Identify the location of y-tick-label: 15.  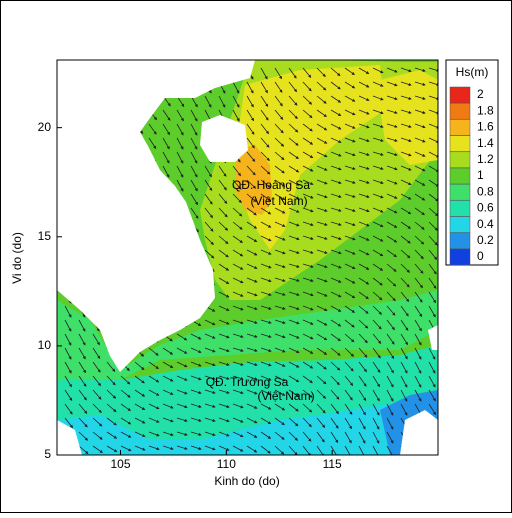
(45, 236).